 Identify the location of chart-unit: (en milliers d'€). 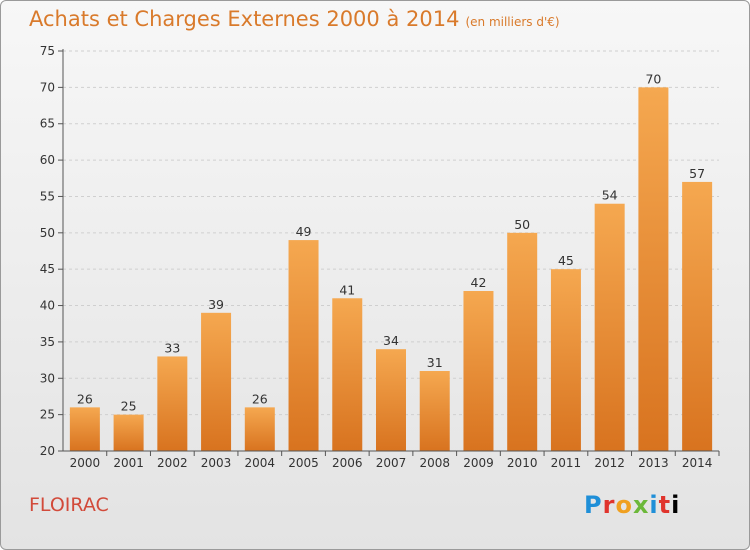
(512, 22).